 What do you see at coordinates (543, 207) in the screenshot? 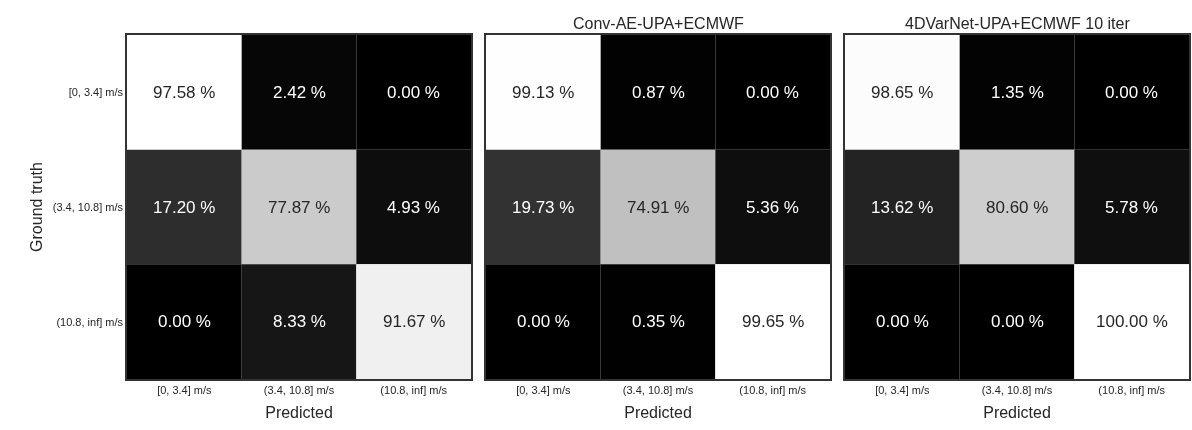
I see `data-label: 19.73 %` at bounding box center [543, 207].